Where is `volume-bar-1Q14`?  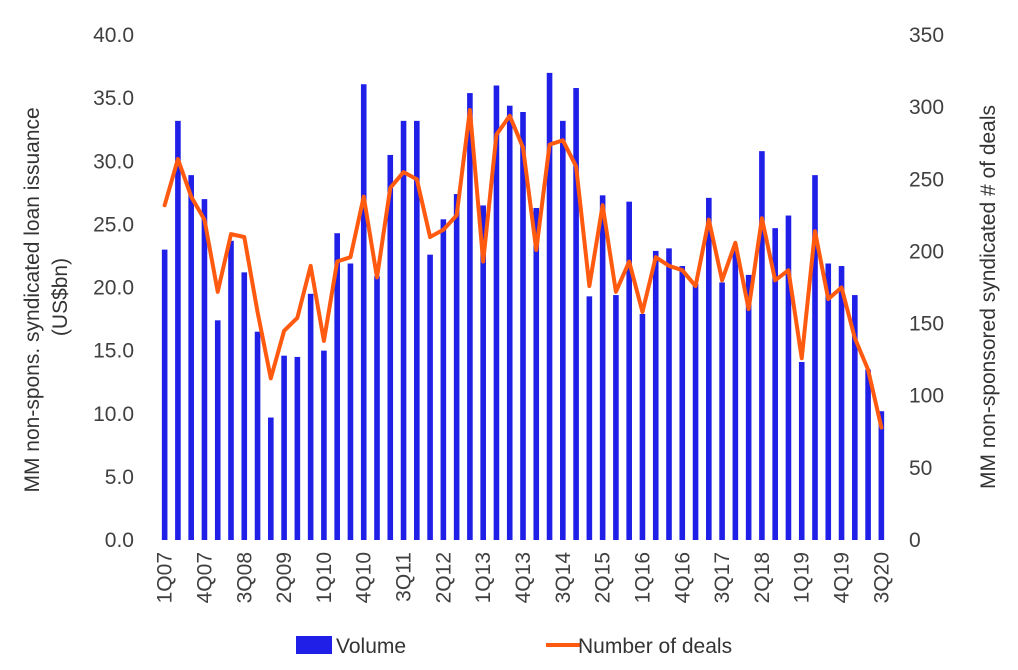 volume-bar-1Q14 is located at coordinates (536, 373).